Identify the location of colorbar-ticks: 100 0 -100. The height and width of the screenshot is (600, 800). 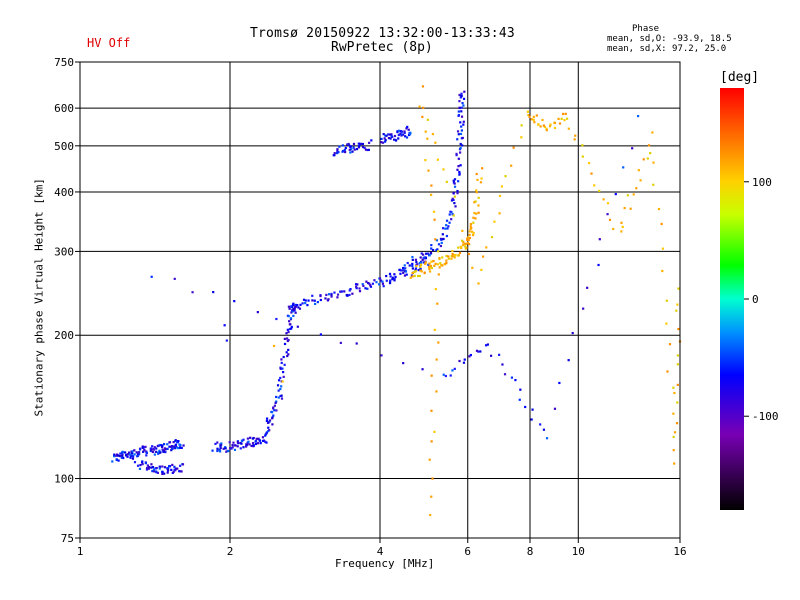
(761, 299).